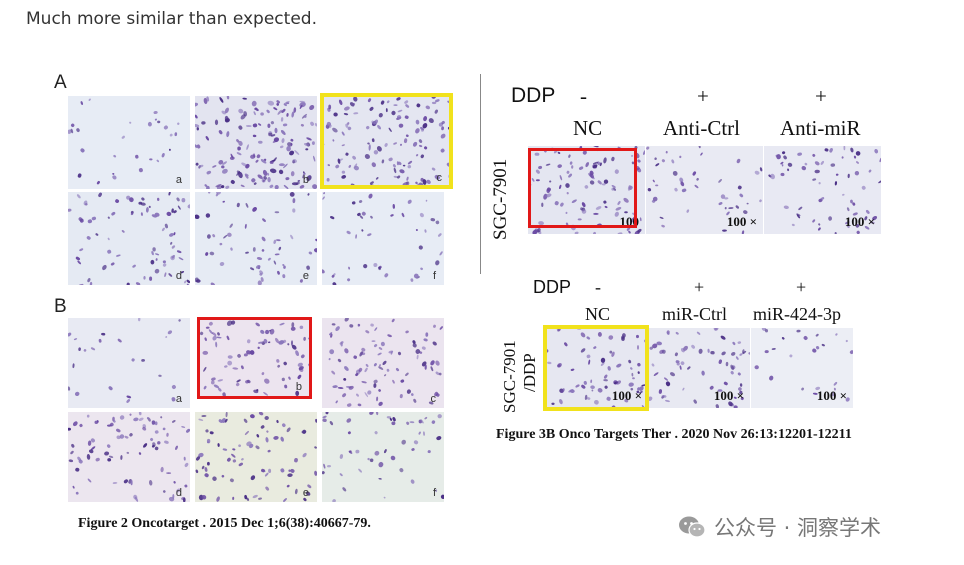 This screenshot has width=964, height=565. I want to click on micrograph-b-f: f, so click(383, 457).